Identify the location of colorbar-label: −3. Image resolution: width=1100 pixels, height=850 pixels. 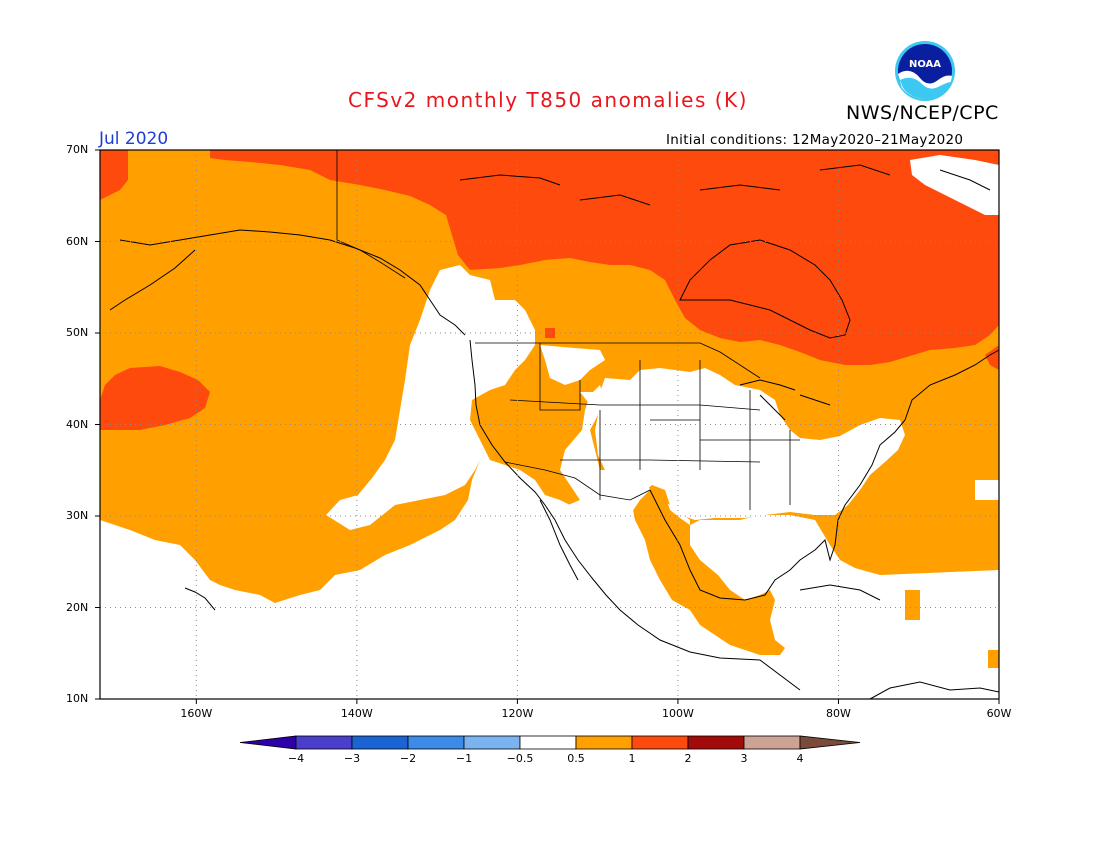
(352, 758).